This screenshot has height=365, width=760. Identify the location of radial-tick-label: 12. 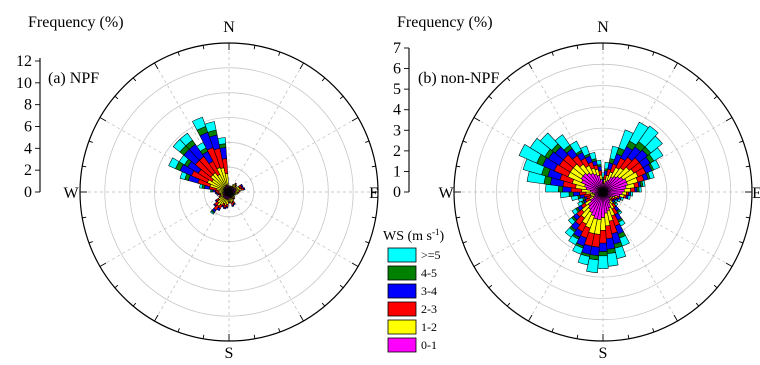
(24, 61).